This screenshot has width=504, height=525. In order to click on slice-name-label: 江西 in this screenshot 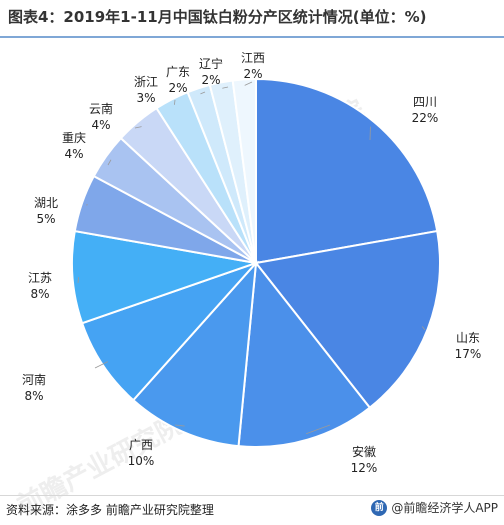, I will do `click(253, 58)`.